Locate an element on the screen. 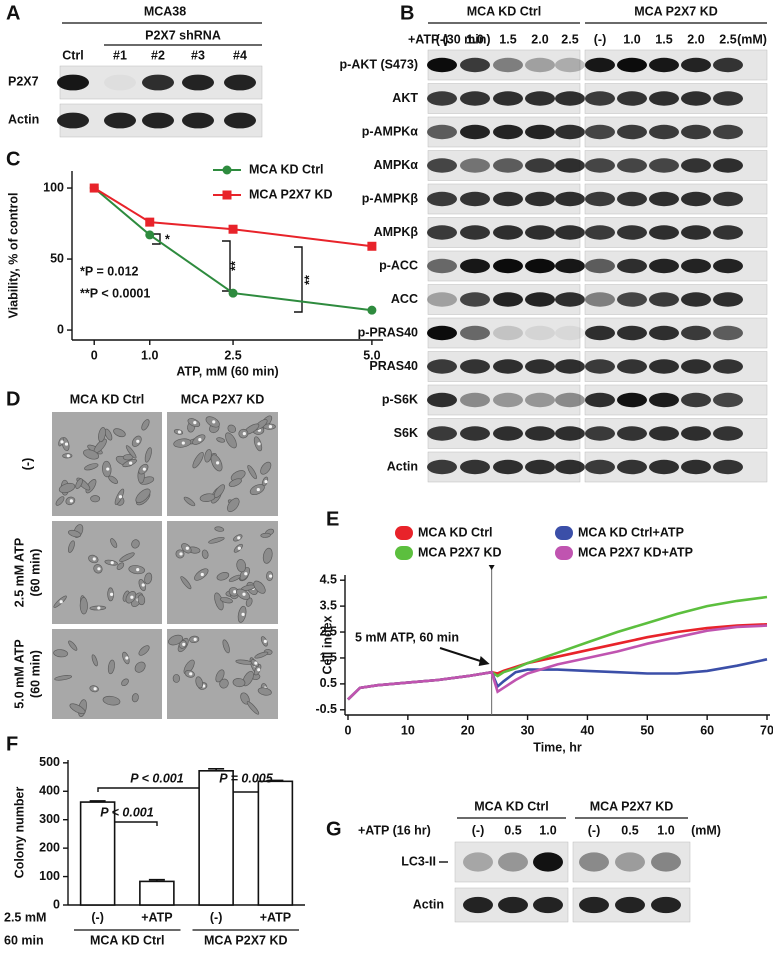  column-label: MCA KD Ctrl is located at coordinates (107, 399).